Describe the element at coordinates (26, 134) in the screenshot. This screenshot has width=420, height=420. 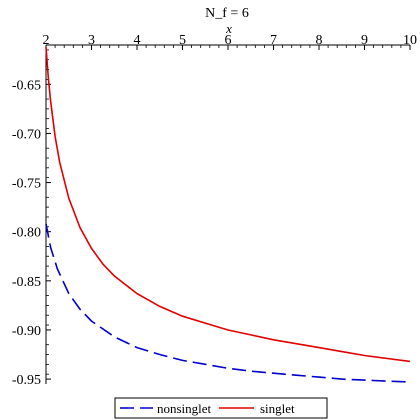
I see `y-tick-label: -0.70` at that location.